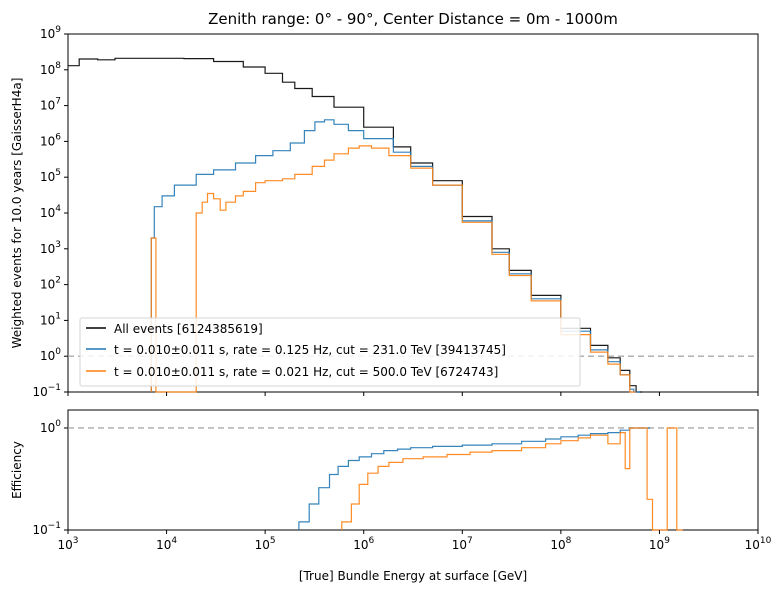 This screenshot has width=783, height=589. I want to click on top-y-tick-label: 10², so click(50, 284).